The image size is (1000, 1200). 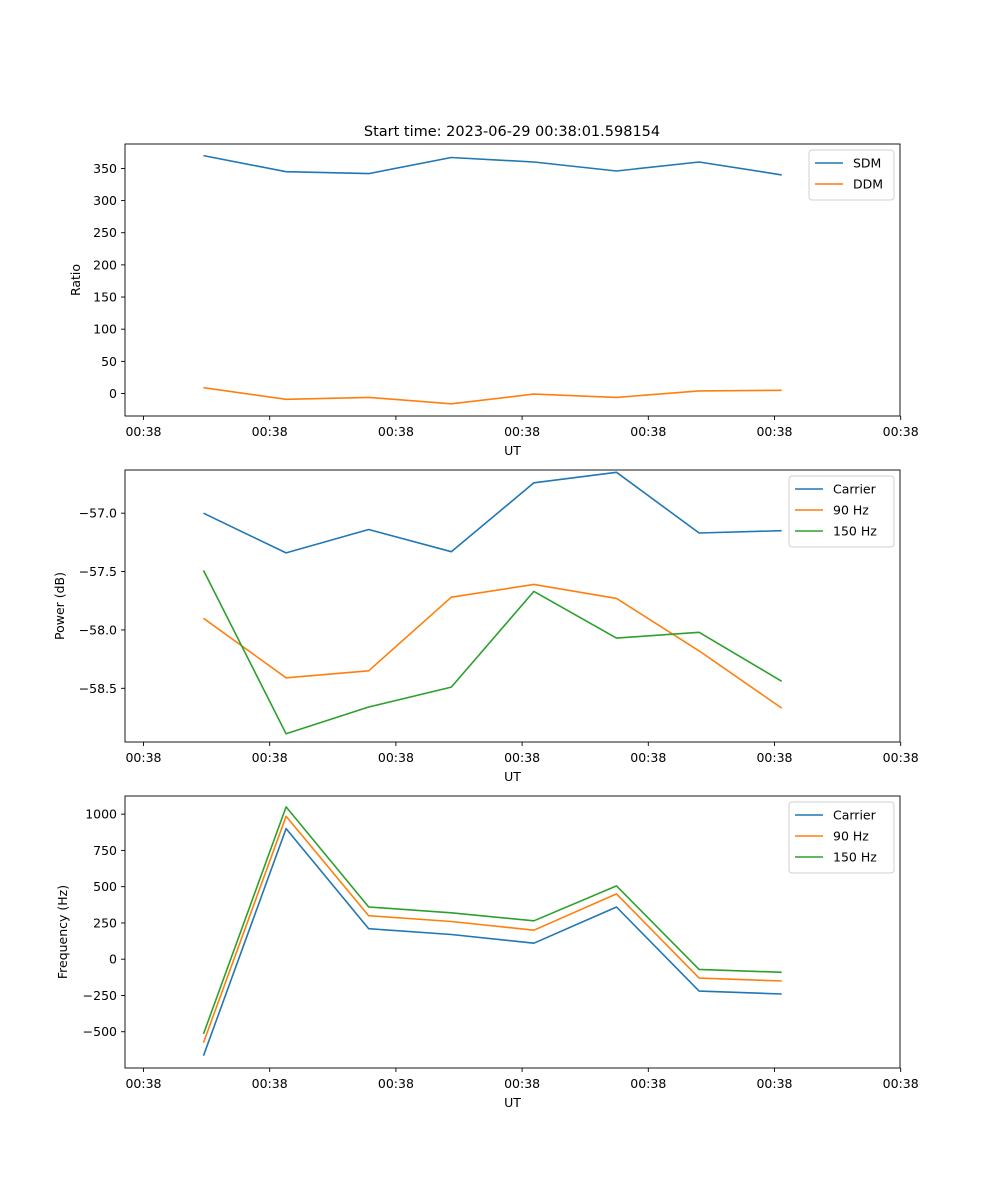 What do you see at coordinates (62, 932) in the screenshot?
I see `y-axis-label: Frequency (Hz)` at bounding box center [62, 932].